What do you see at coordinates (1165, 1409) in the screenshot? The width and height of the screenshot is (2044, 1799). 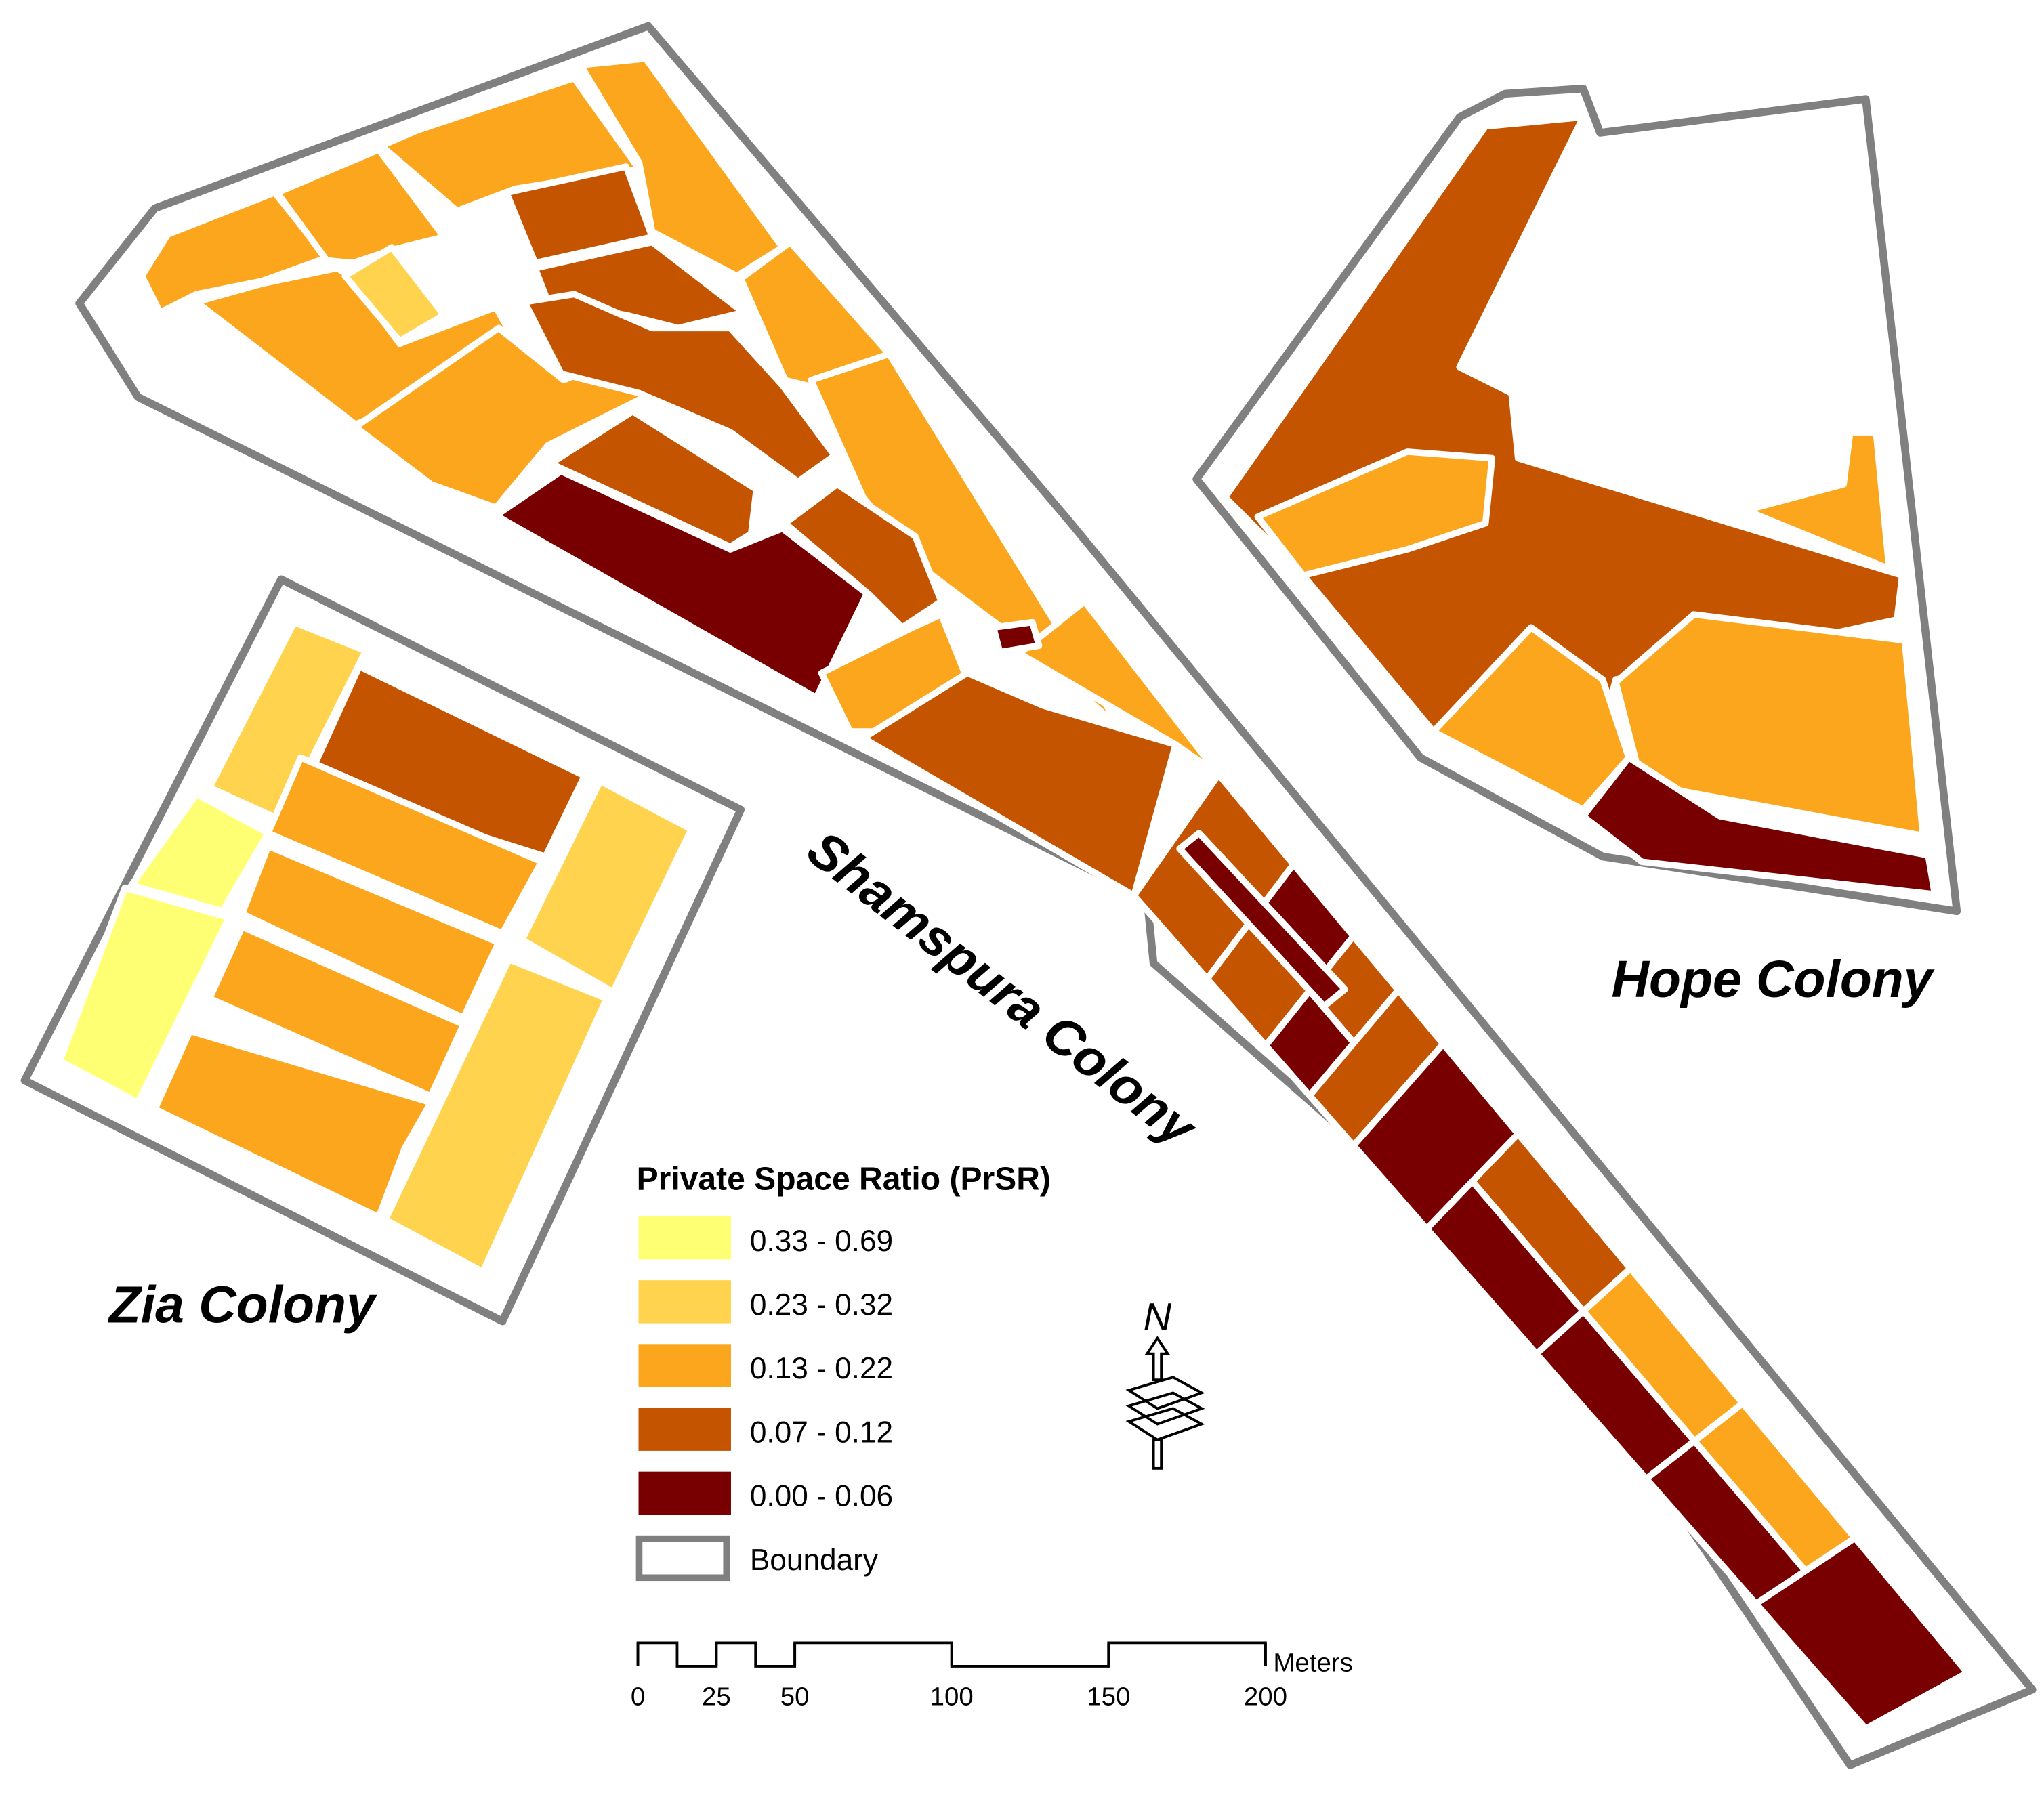 I see `layers` at bounding box center [1165, 1409].